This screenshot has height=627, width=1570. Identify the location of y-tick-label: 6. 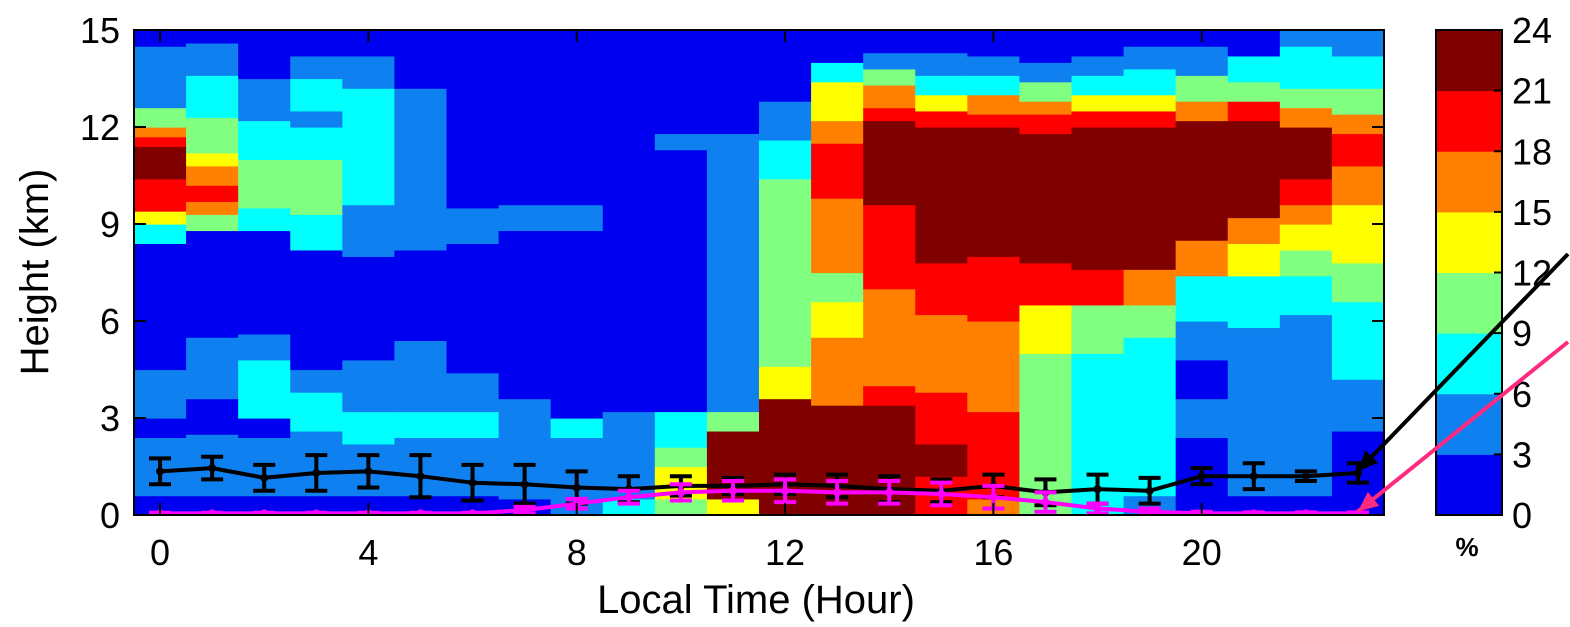
(110, 321).